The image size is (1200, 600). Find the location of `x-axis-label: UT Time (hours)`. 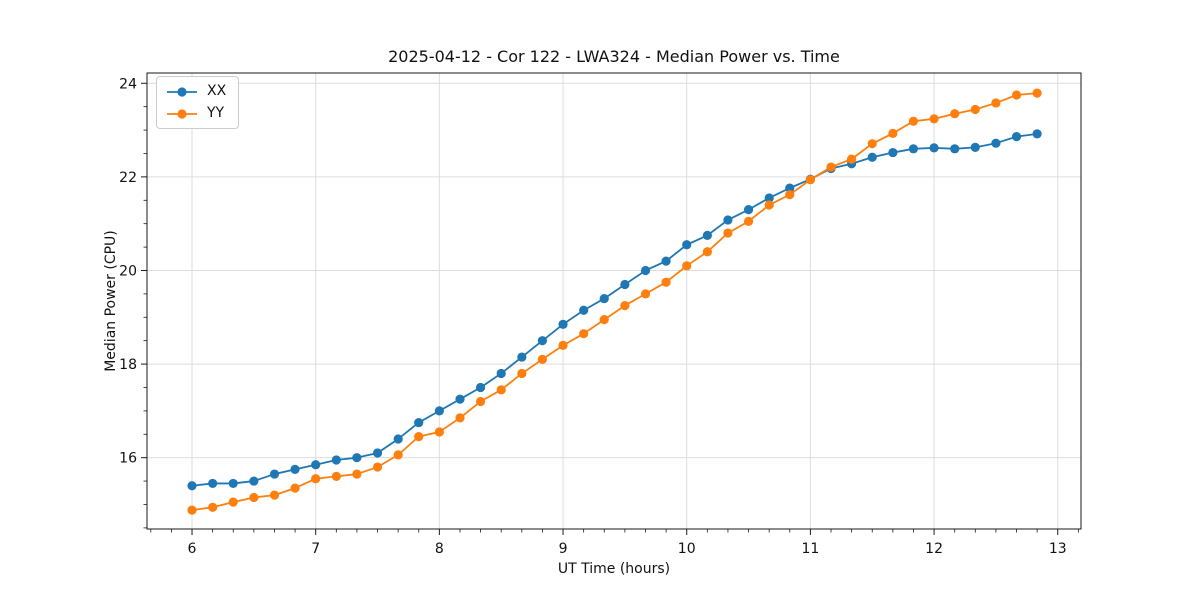

x-axis-label: UT Time (hours) is located at coordinates (614, 569).